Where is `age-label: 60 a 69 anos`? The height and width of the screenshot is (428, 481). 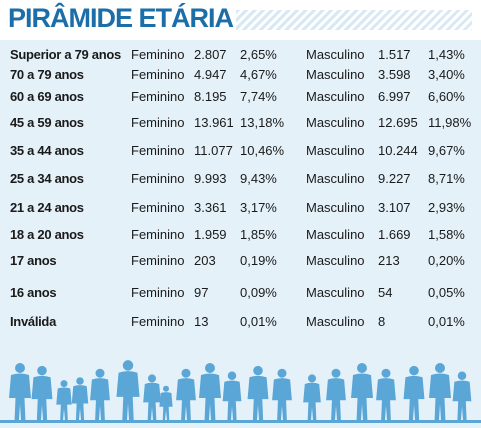
age-label: 60 a 69 anos is located at coordinates (47, 96).